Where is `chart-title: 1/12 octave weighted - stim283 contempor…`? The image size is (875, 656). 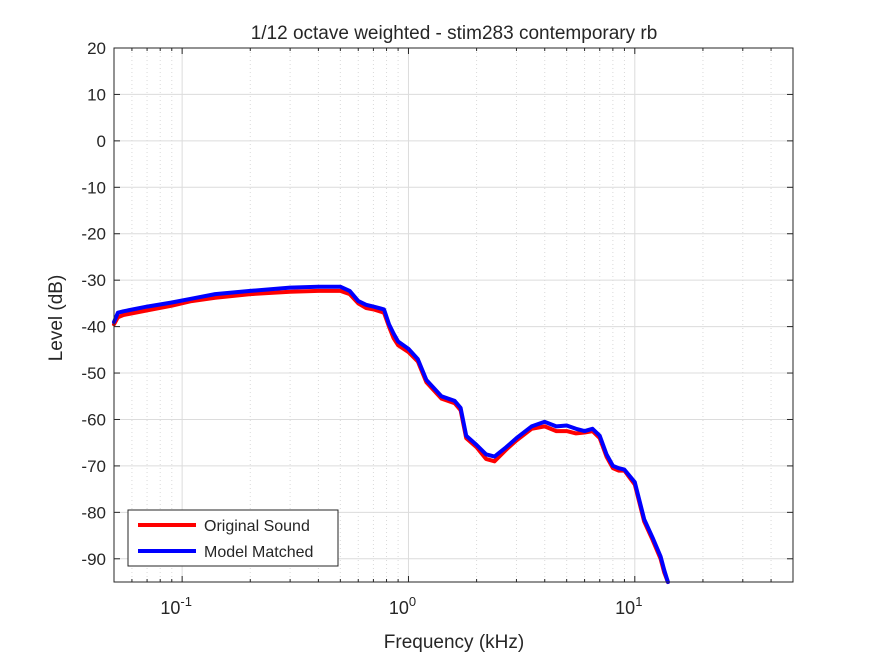
chart-title: 1/12 octave weighted - stim283 contempor… is located at coordinates (454, 33).